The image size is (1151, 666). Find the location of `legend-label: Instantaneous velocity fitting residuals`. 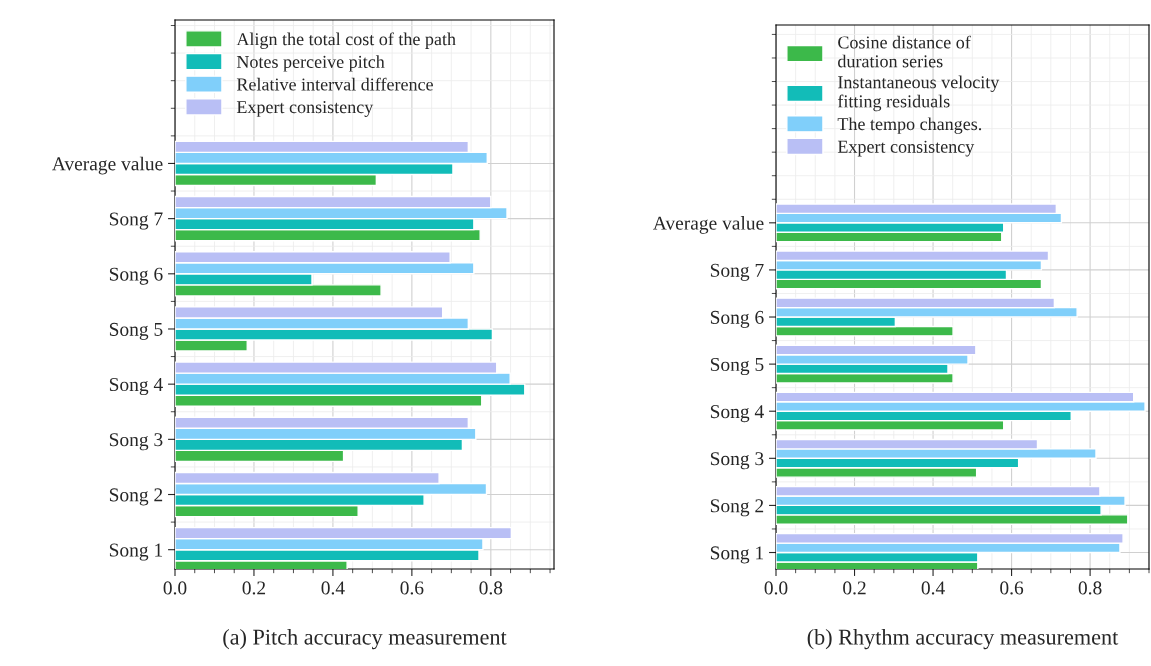

legend-label: Instantaneous velocity fitting residuals is located at coordinates (918, 93).